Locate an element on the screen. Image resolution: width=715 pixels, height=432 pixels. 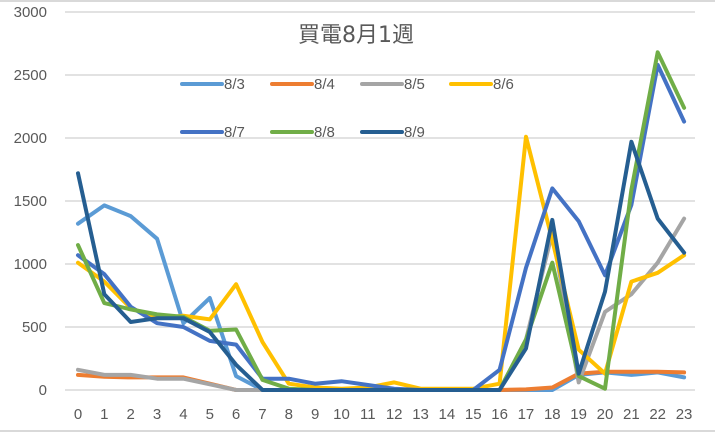
x-tick-label: 16 is located at coordinates (499, 414).